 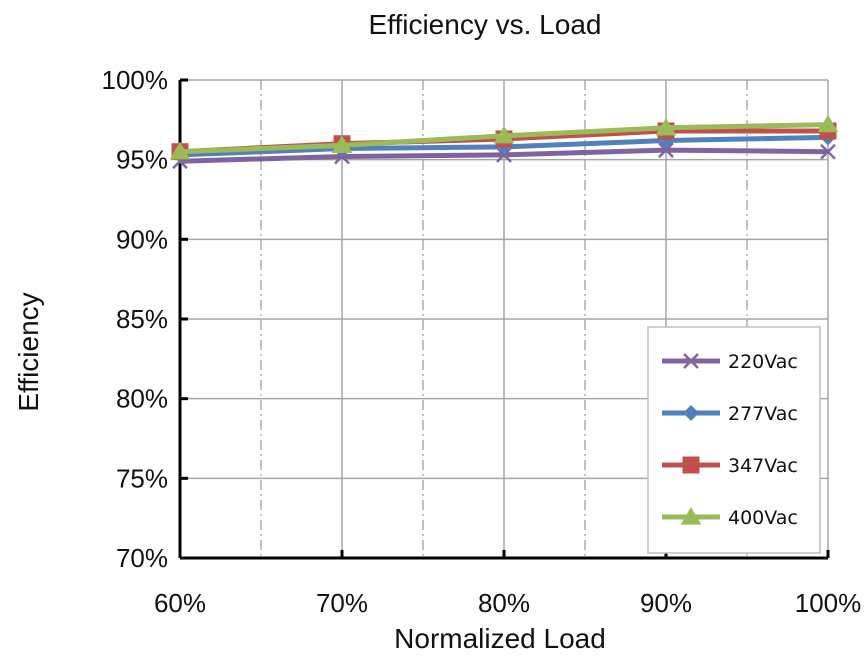 What do you see at coordinates (142, 399) in the screenshot?
I see `y-tick-label: 80%` at bounding box center [142, 399].